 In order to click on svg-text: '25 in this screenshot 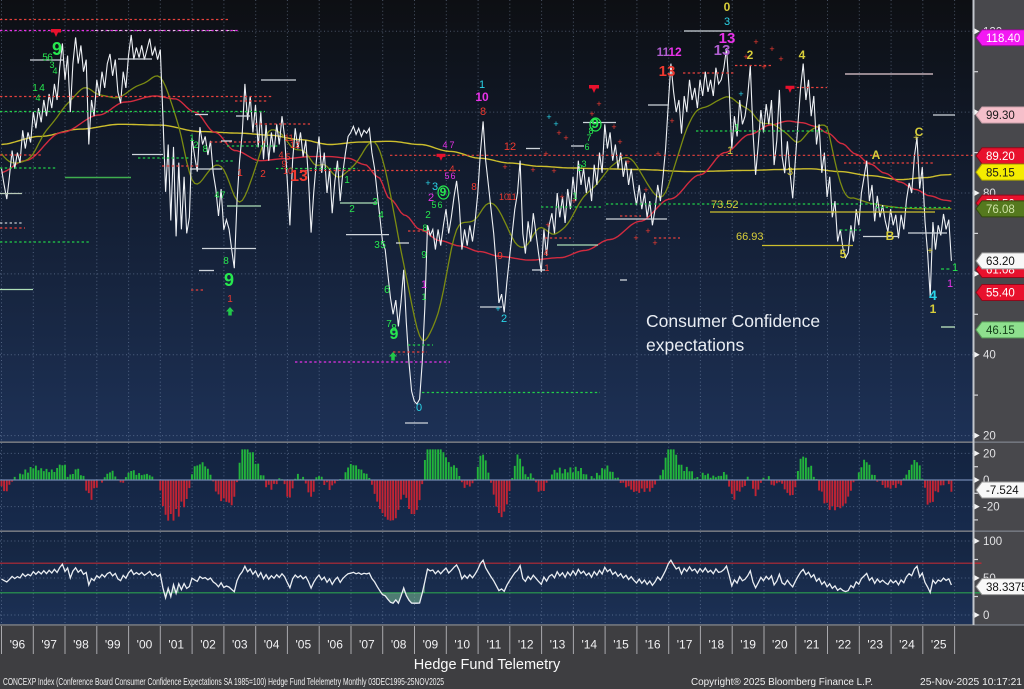, I will do `click(939, 645)`.